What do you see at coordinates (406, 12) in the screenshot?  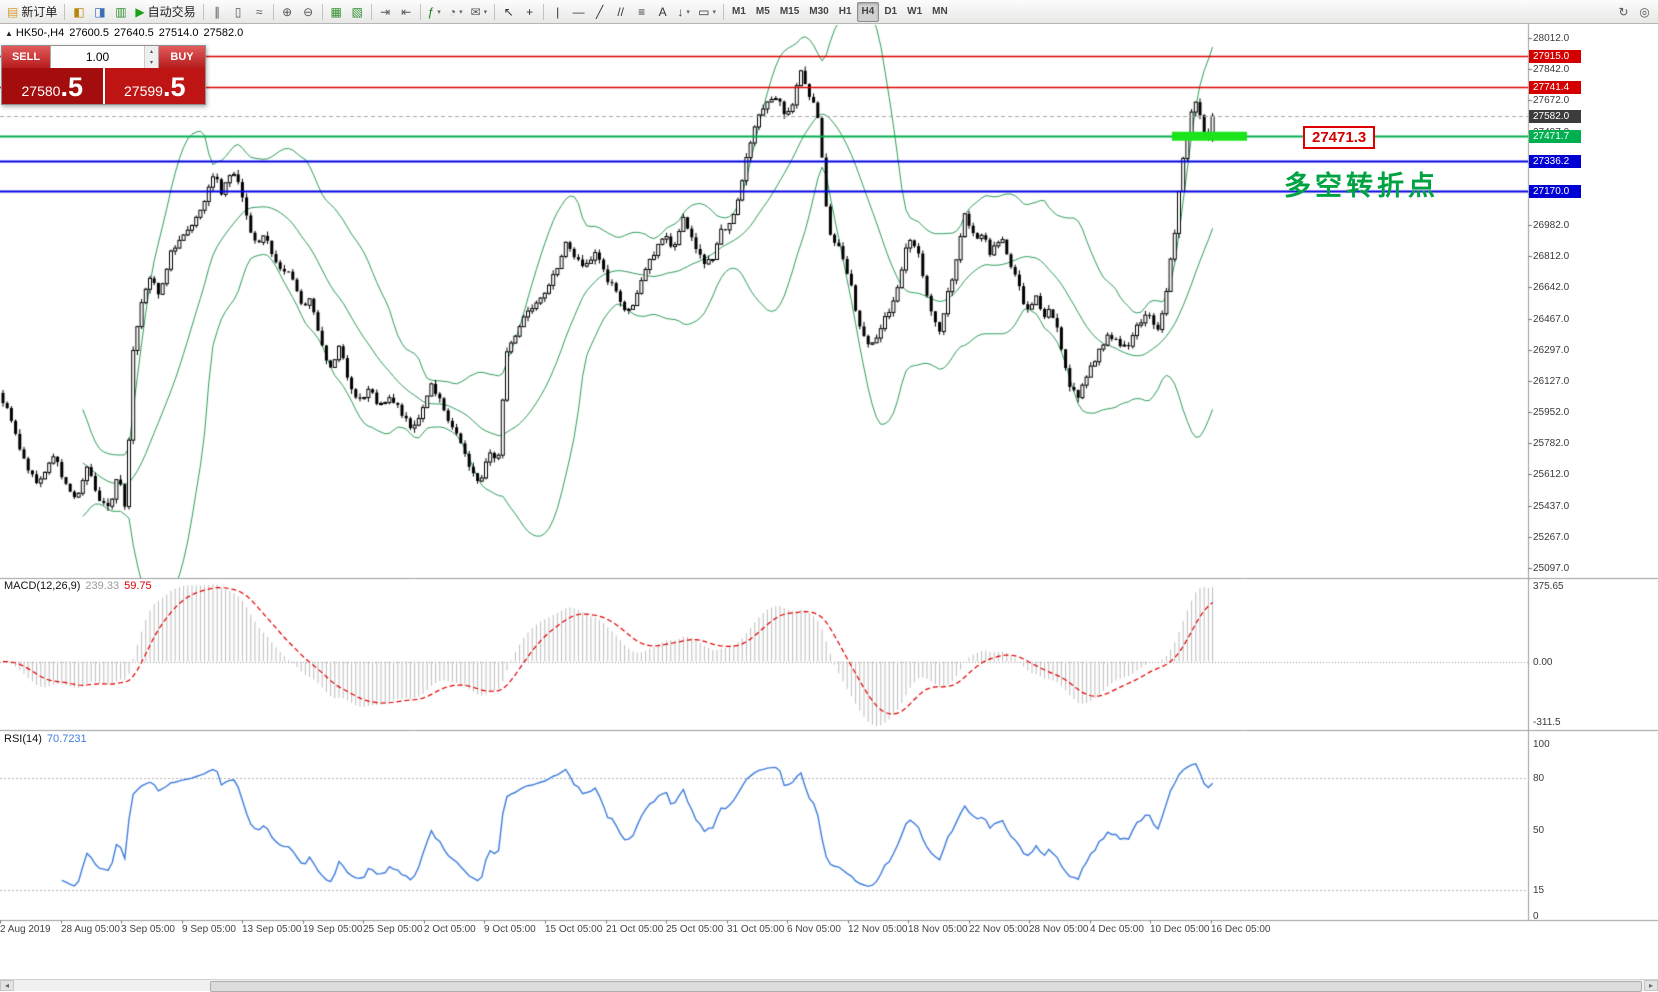 I see `chart-shift-button: ⇤` at bounding box center [406, 12].